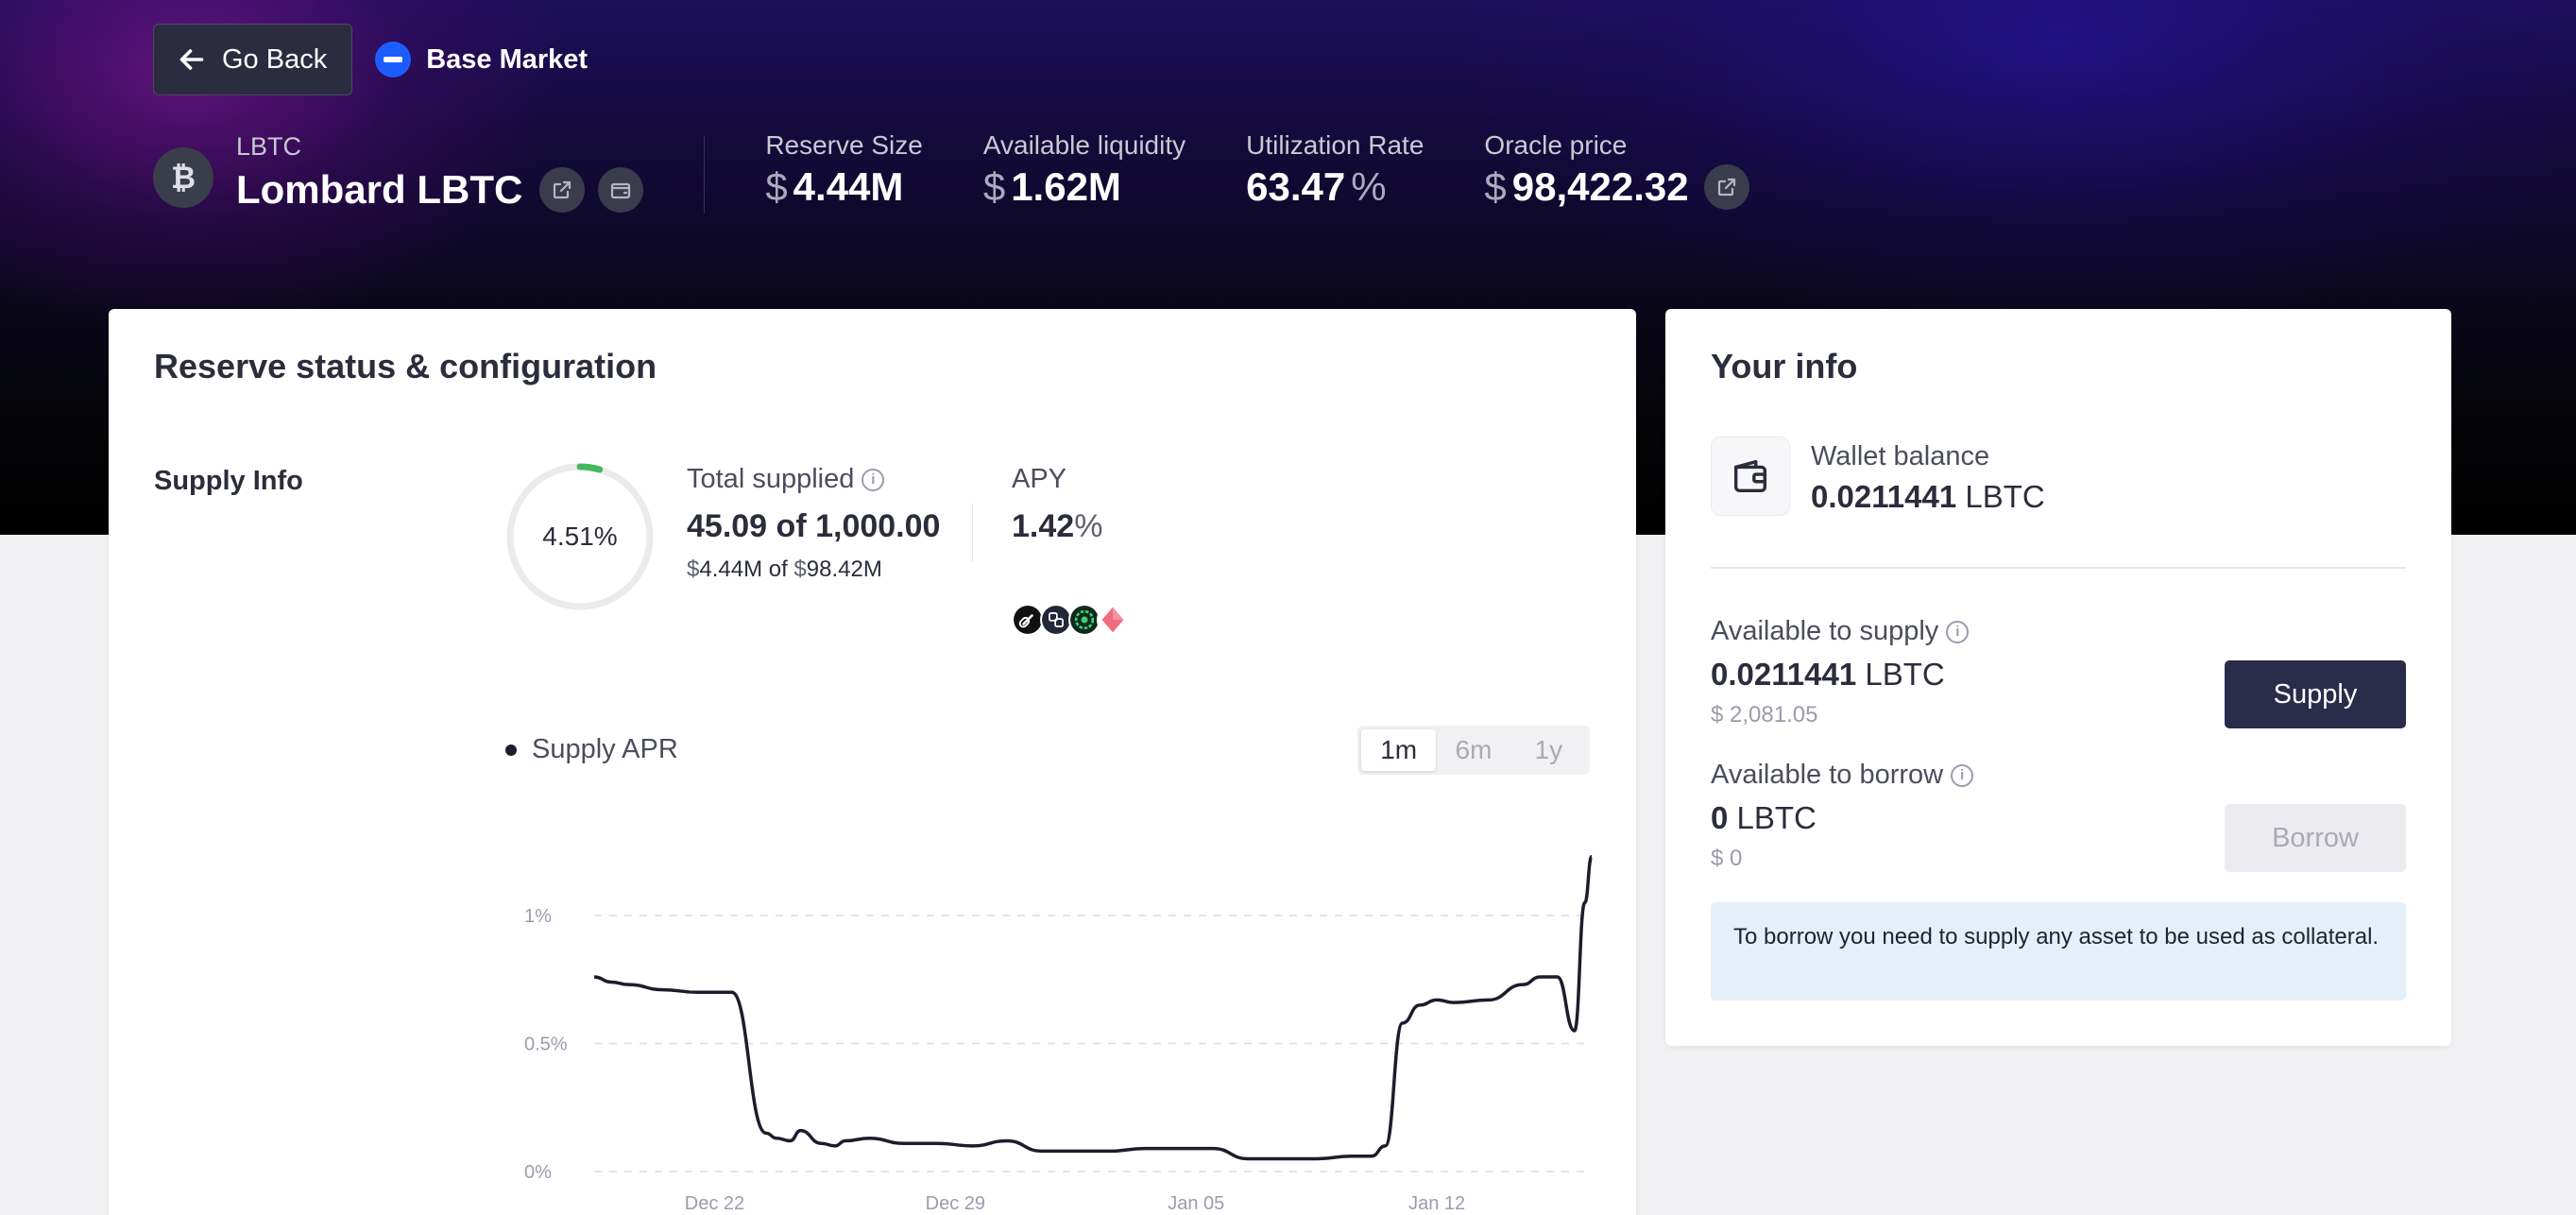  What do you see at coordinates (546, 1045) in the screenshot?
I see `y-tick-label: 0.5%` at bounding box center [546, 1045].